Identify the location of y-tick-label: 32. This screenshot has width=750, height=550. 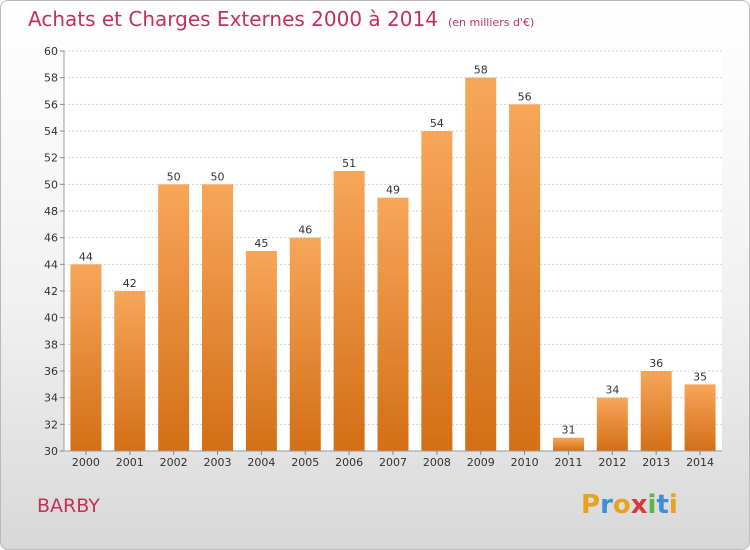
(51, 424).